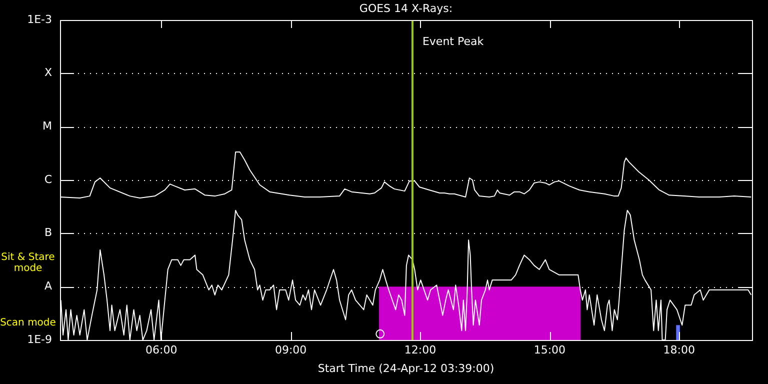 The width and height of the screenshot is (768, 384). Describe the element at coordinates (453, 41) in the screenshot. I see `ref-line-label: Event Peak` at that location.